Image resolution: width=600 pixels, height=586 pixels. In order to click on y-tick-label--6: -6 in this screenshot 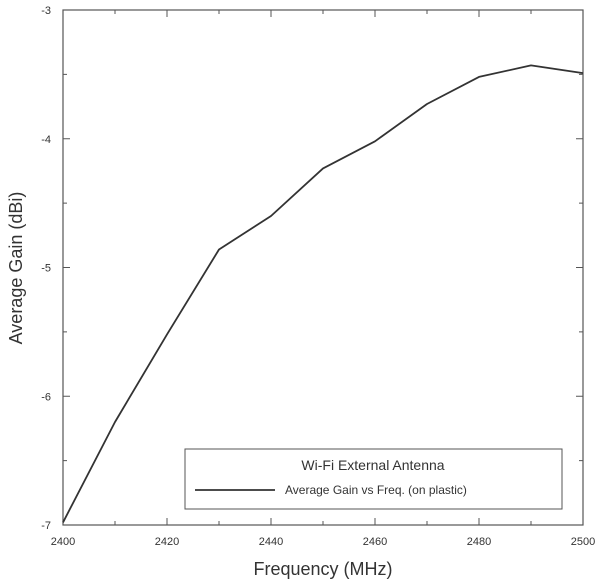, I will do `click(46, 397)`.